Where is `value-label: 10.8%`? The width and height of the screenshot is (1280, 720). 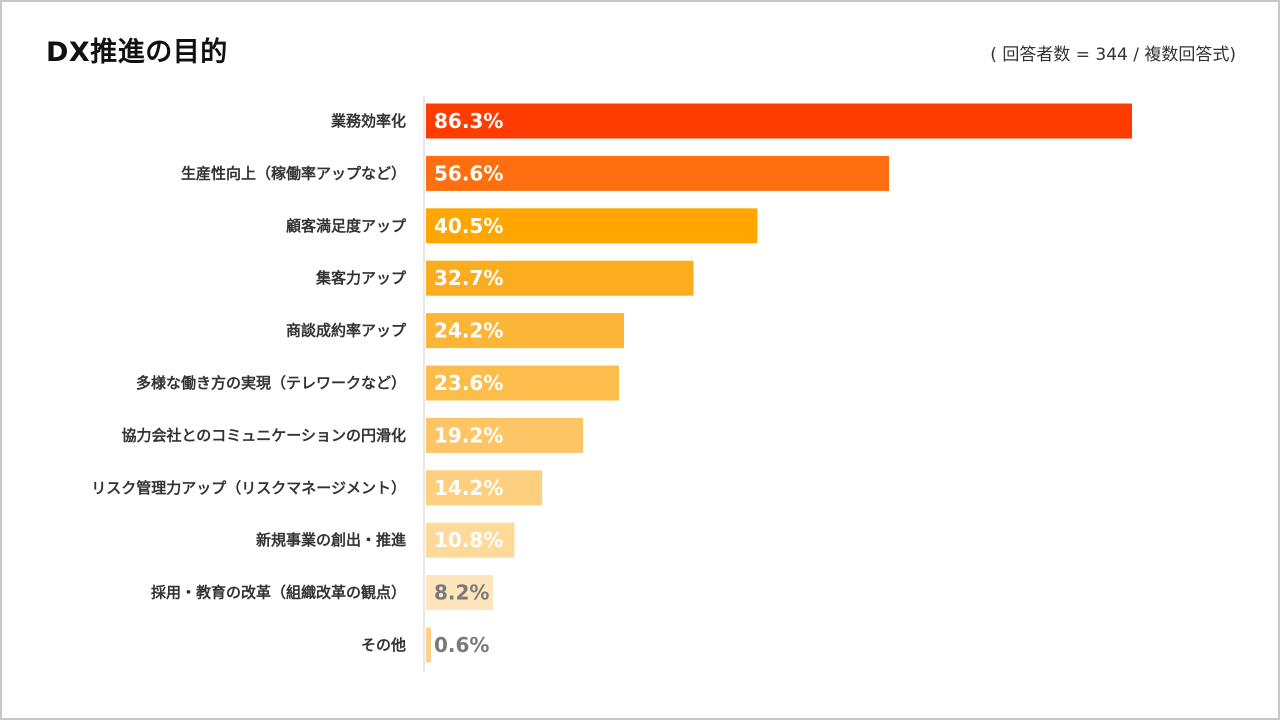 value-label: 10.8% is located at coordinates (468, 540).